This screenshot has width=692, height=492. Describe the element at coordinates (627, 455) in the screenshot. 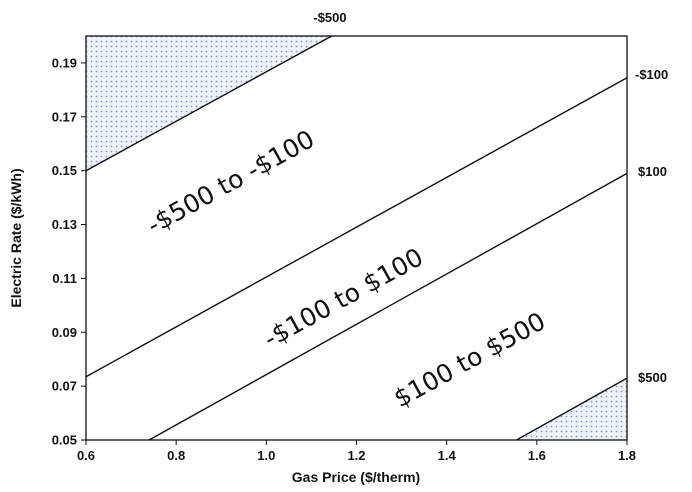

I see `x-tick-label: 1.8` at that location.